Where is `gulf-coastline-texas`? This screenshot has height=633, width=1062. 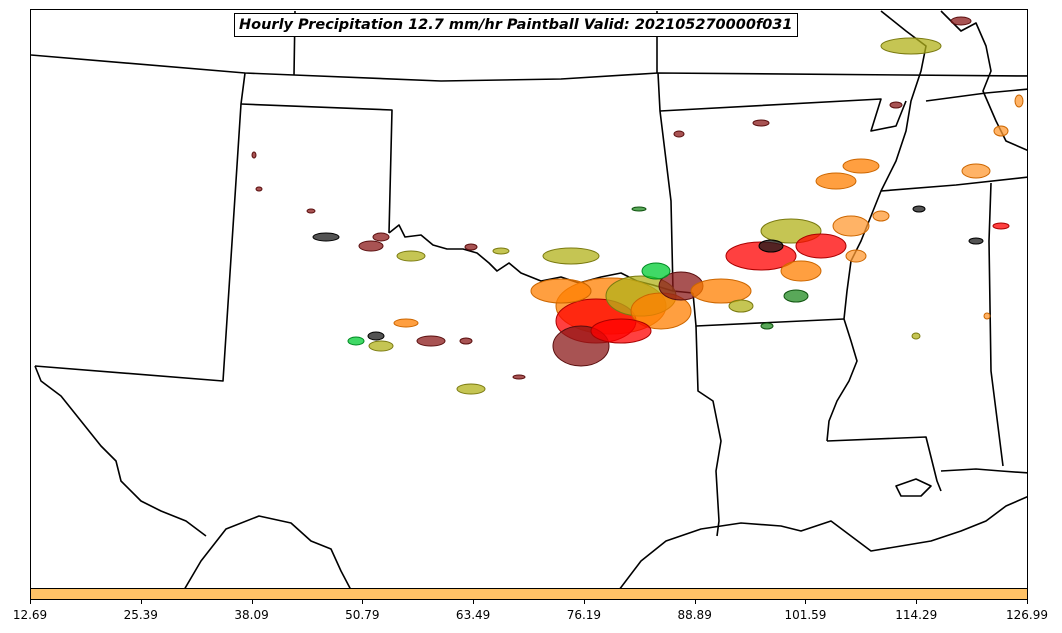
gulf-coastline-texas is located at coordinates (823, 541).